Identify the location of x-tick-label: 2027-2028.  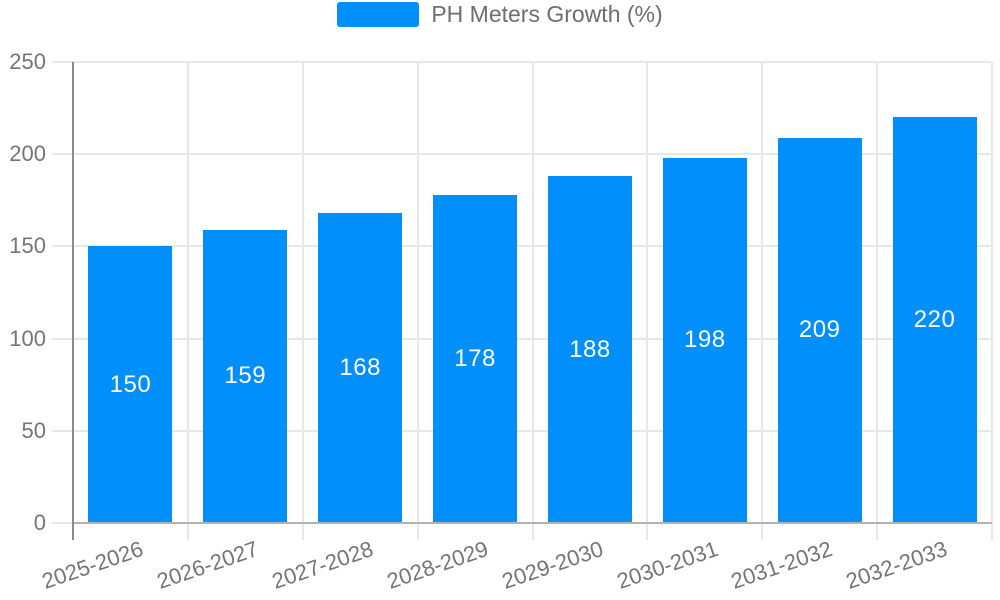
(322, 565).